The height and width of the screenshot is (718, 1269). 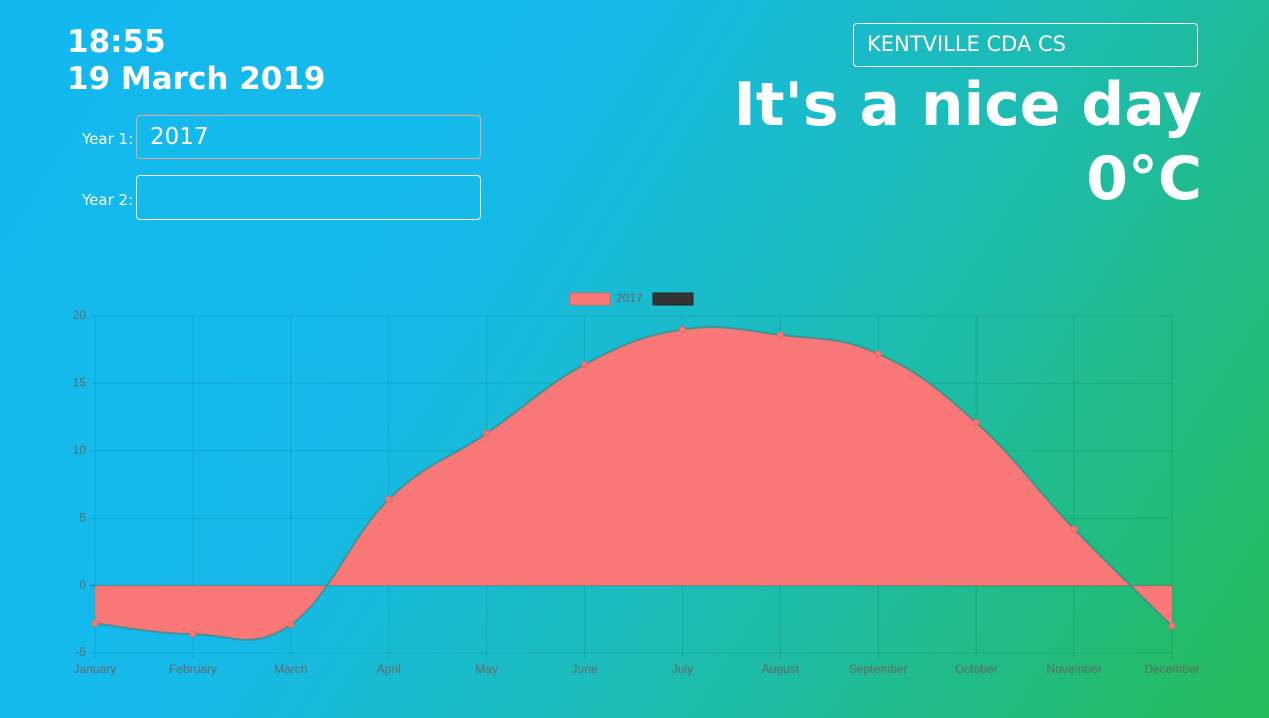 I want to click on x-tick-label: June, so click(x=585, y=669).